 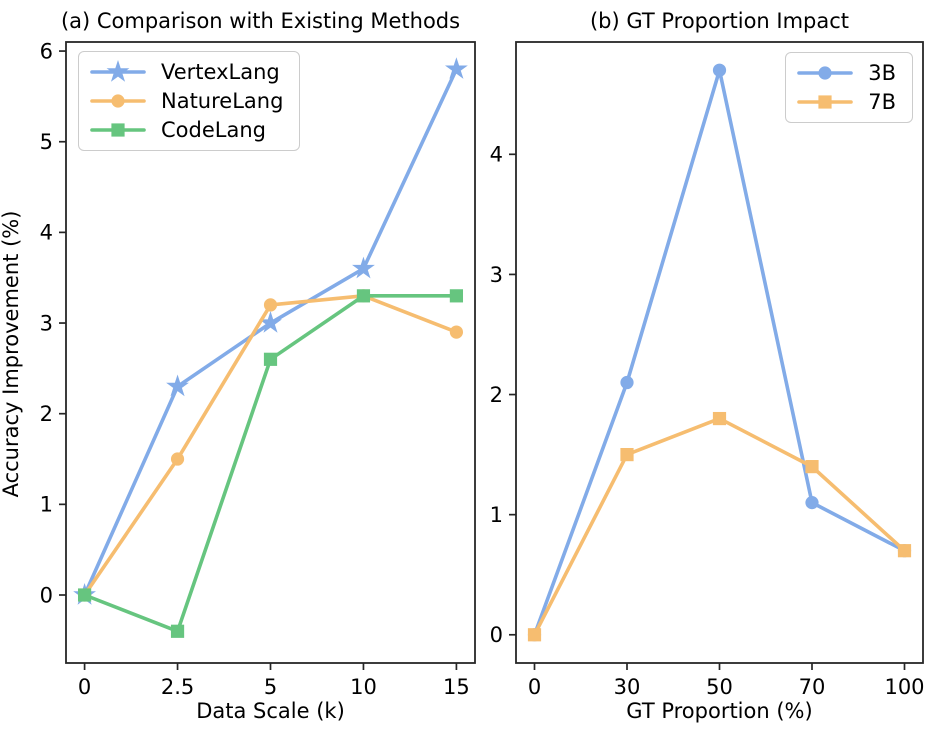 I want to click on x-tick-label: 50, so click(x=719, y=687).